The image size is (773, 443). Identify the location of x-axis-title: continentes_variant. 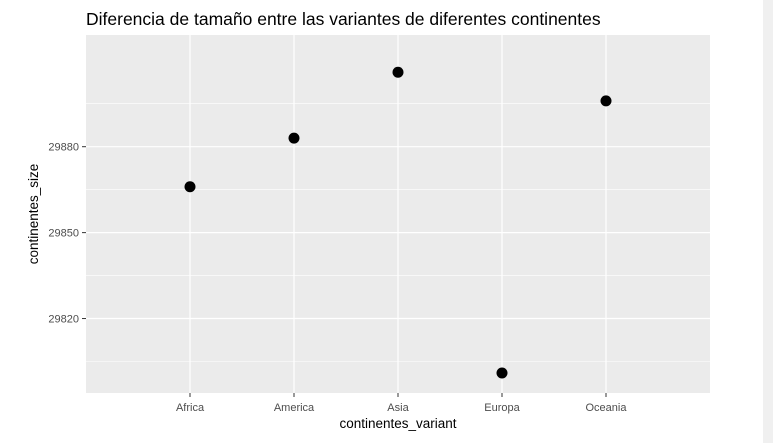
(397, 423).